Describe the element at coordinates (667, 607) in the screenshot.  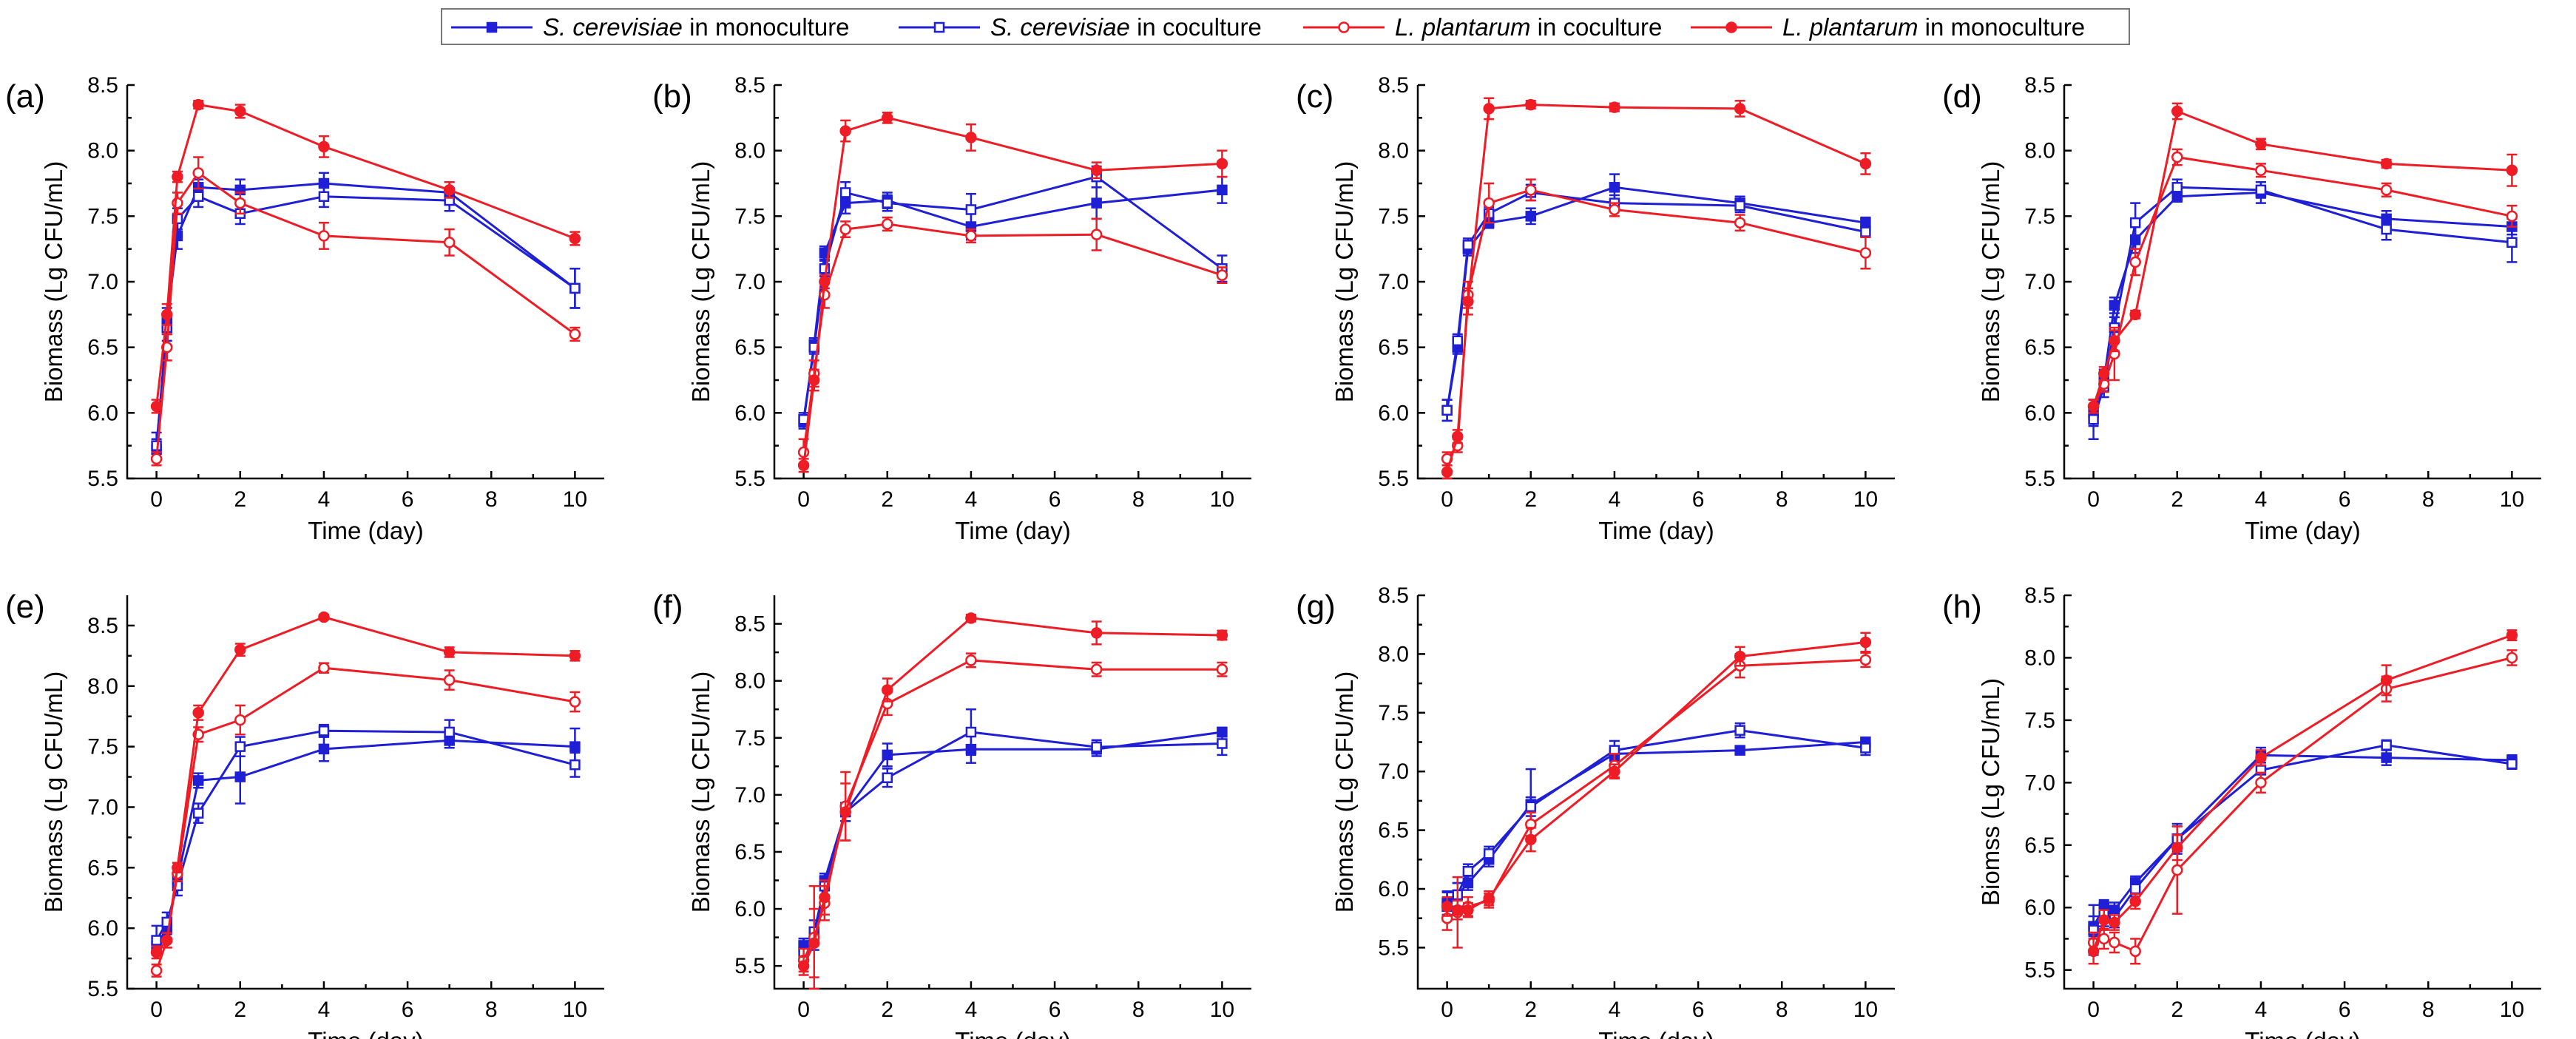
I see `panel-label: (f)` at that location.